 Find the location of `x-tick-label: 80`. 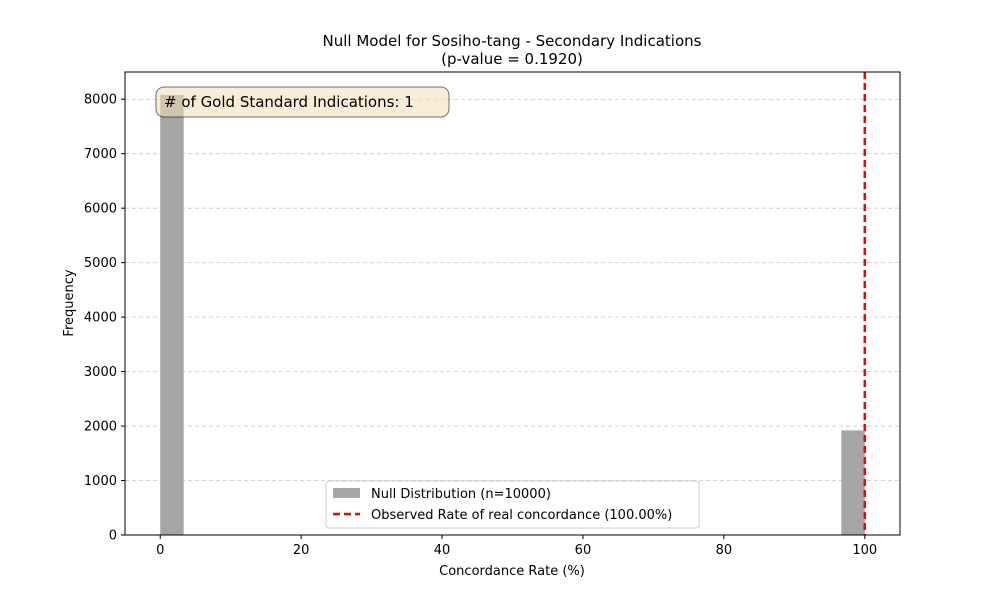

x-tick-label: 80 is located at coordinates (724, 550).